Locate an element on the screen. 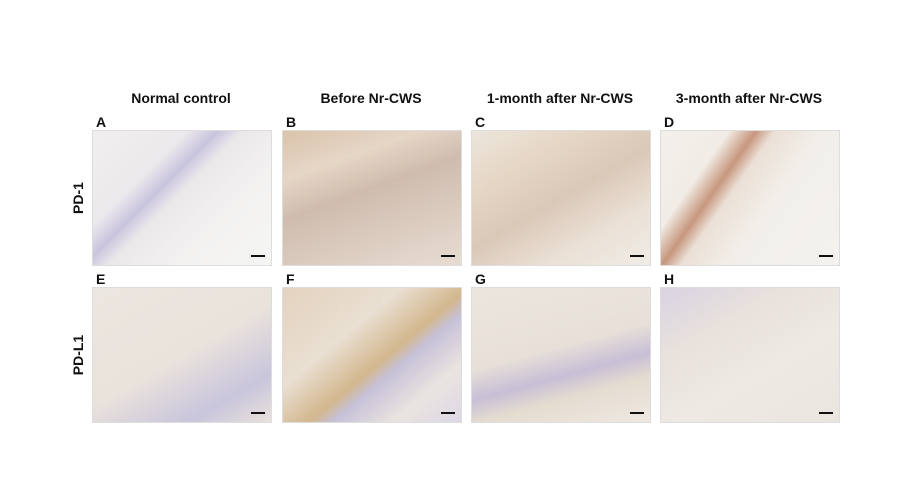 The width and height of the screenshot is (900, 500). panel-letter: B is located at coordinates (291, 122).